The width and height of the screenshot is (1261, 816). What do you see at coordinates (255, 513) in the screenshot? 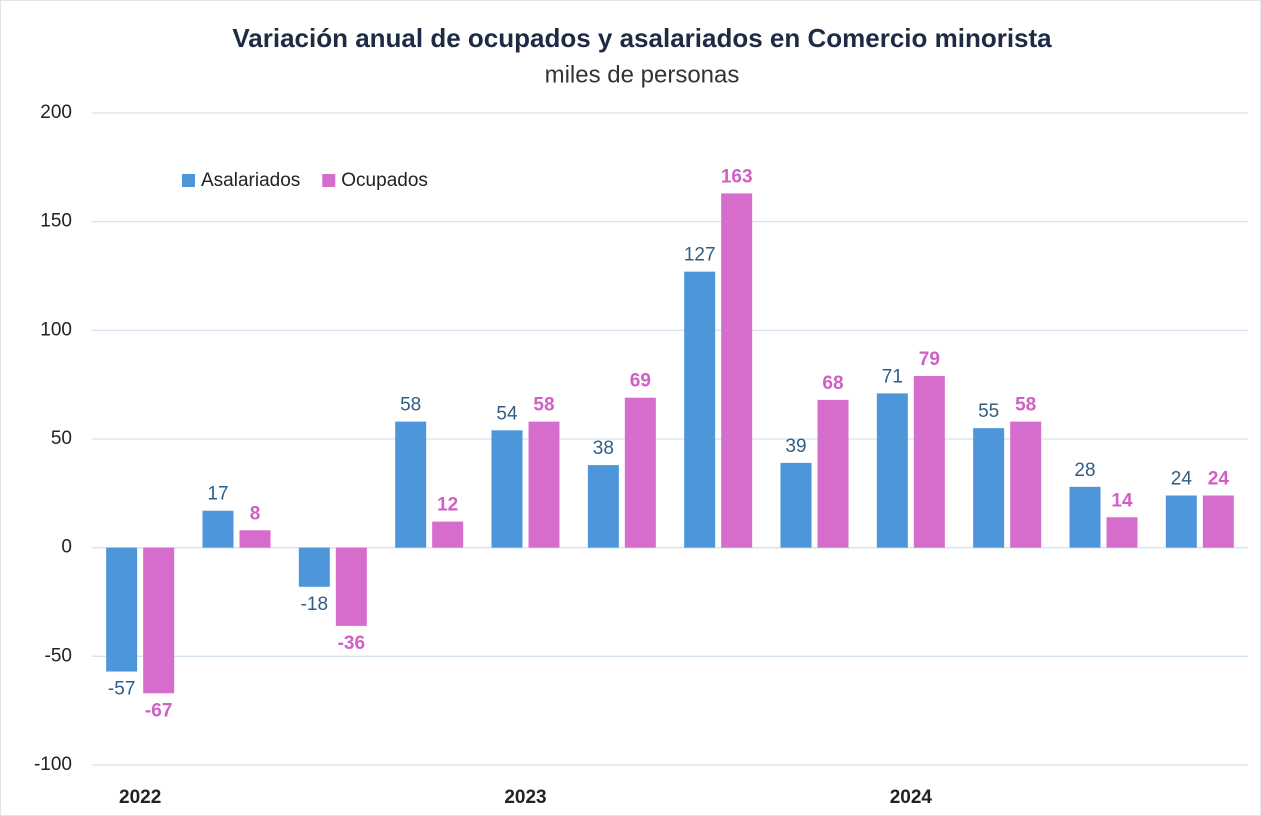
I see `data-label: 8` at bounding box center [255, 513].